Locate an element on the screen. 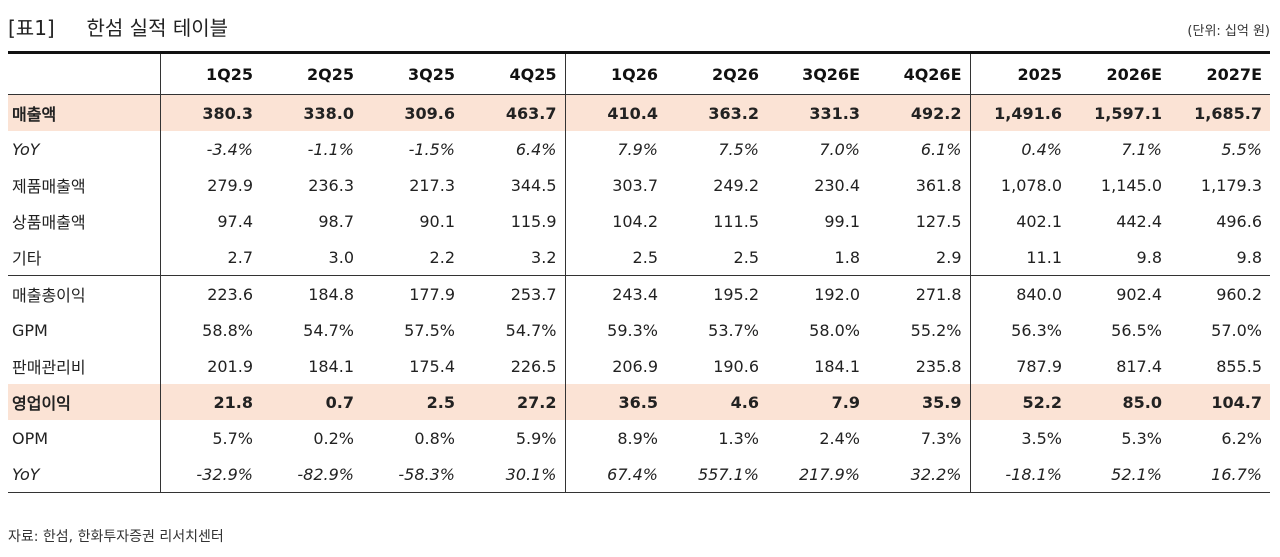 The image size is (1280, 557). table-cell: 226.5 is located at coordinates (514, 366).